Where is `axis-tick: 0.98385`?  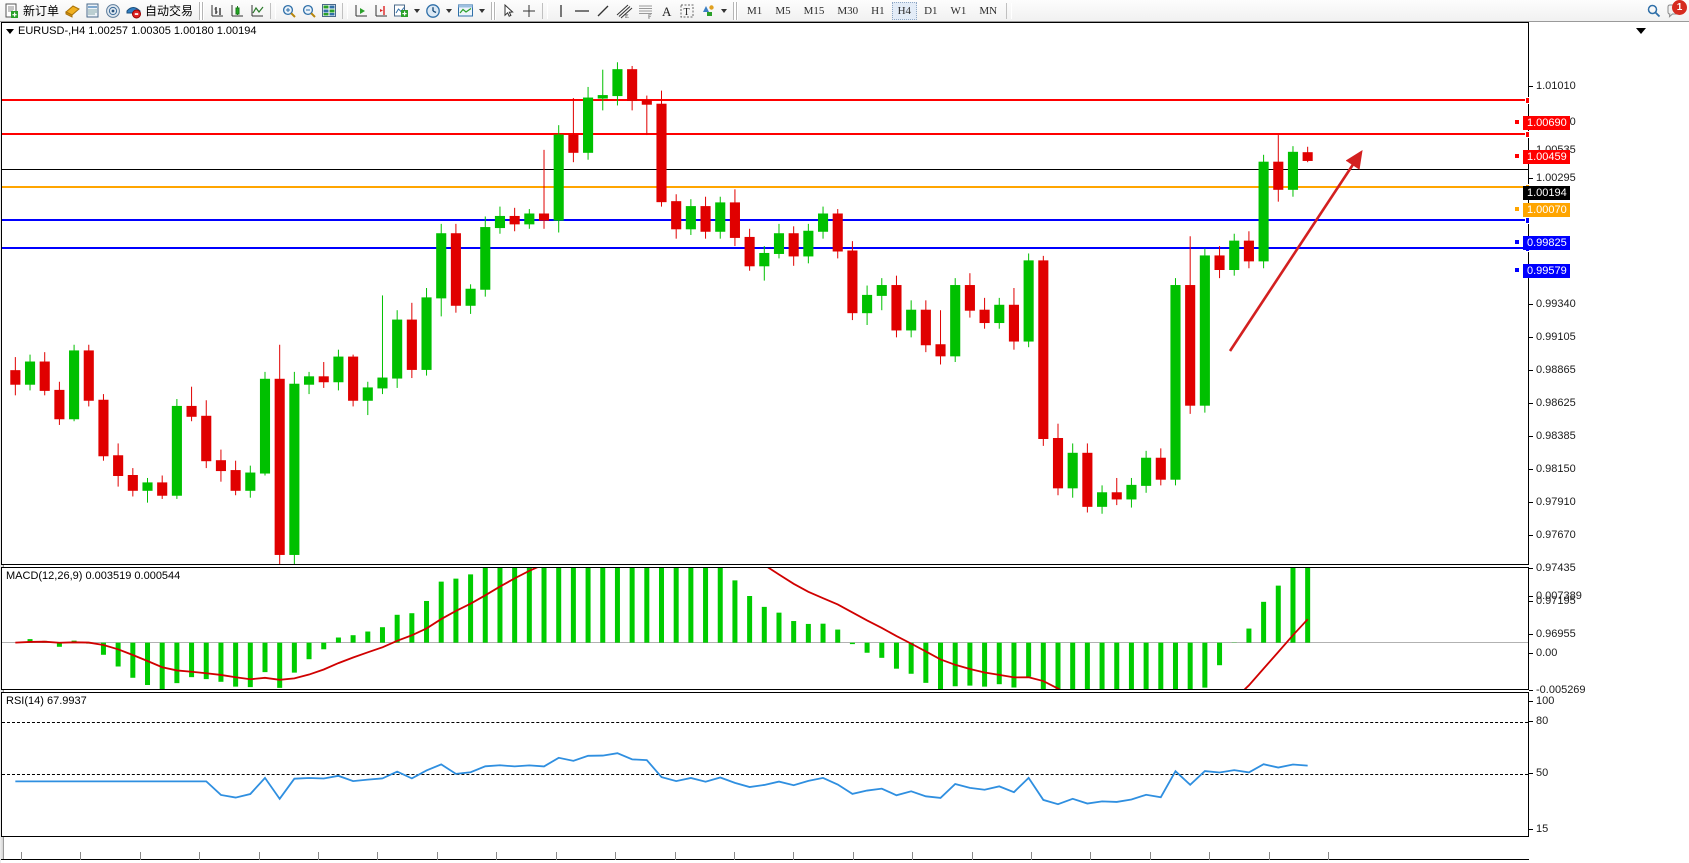
axis-tick: 0.98385 is located at coordinates (1552, 436).